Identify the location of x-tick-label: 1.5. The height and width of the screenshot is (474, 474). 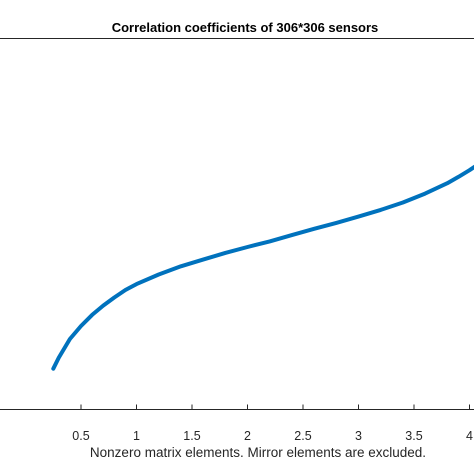
(191, 436).